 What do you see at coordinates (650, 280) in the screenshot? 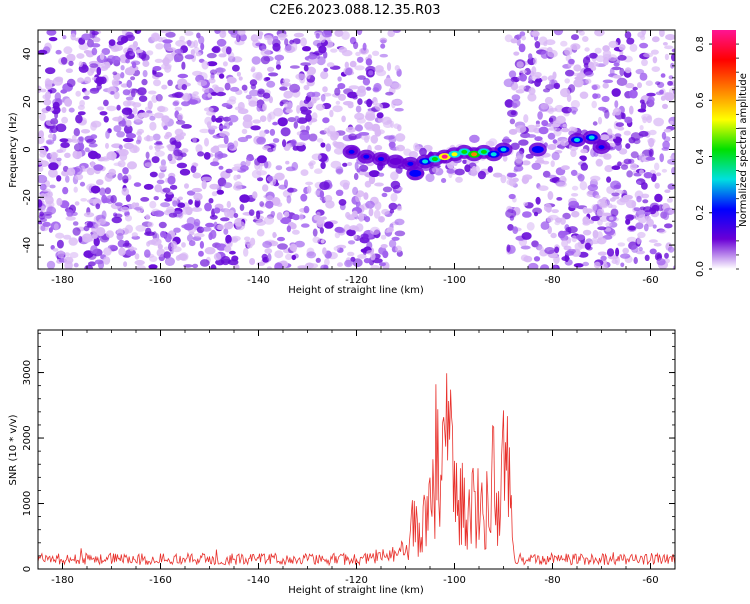
I see `x-tick-label: -60` at bounding box center [650, 280].